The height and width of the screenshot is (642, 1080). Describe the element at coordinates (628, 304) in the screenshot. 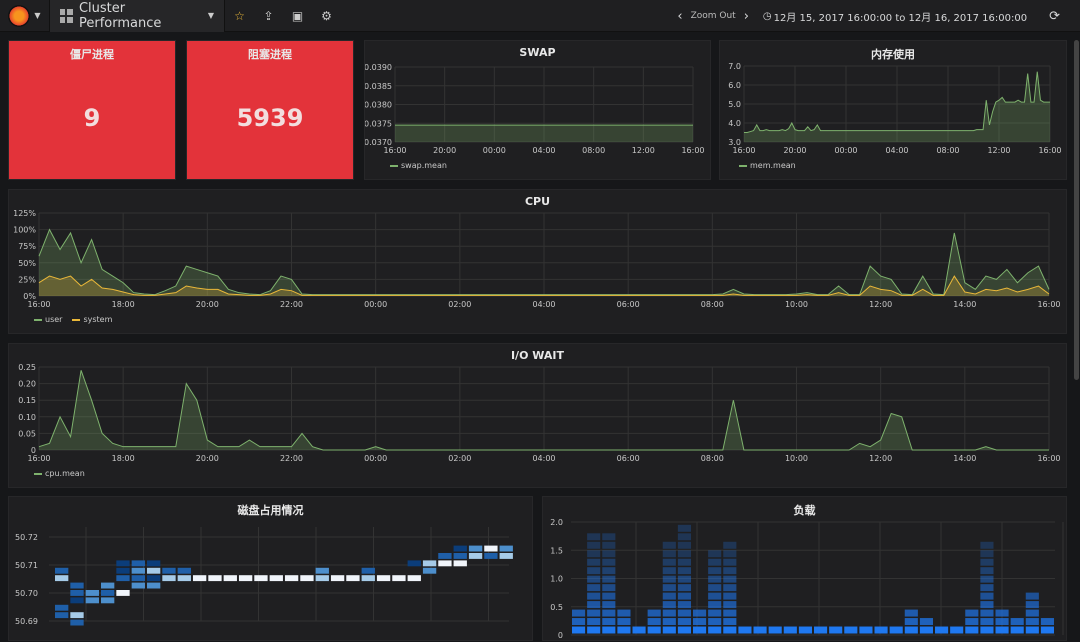

I see `x-tick-label: 06:00` at that location.